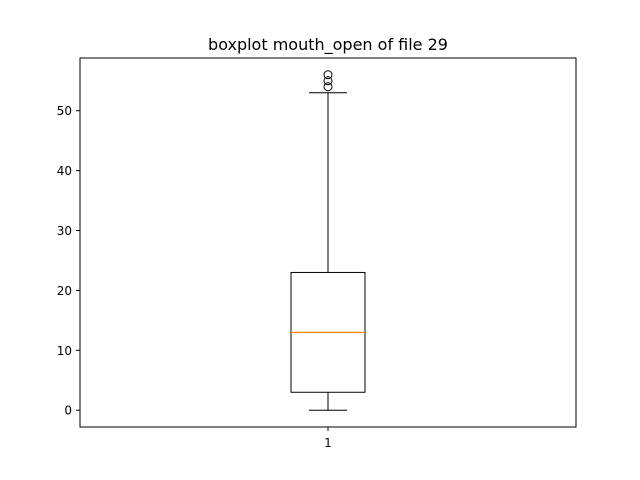 This screenshot has height=480, width=640. Describe the element at coordinates (68, 411) in the screenshot. I see `y-tick-label: 0` at that location.